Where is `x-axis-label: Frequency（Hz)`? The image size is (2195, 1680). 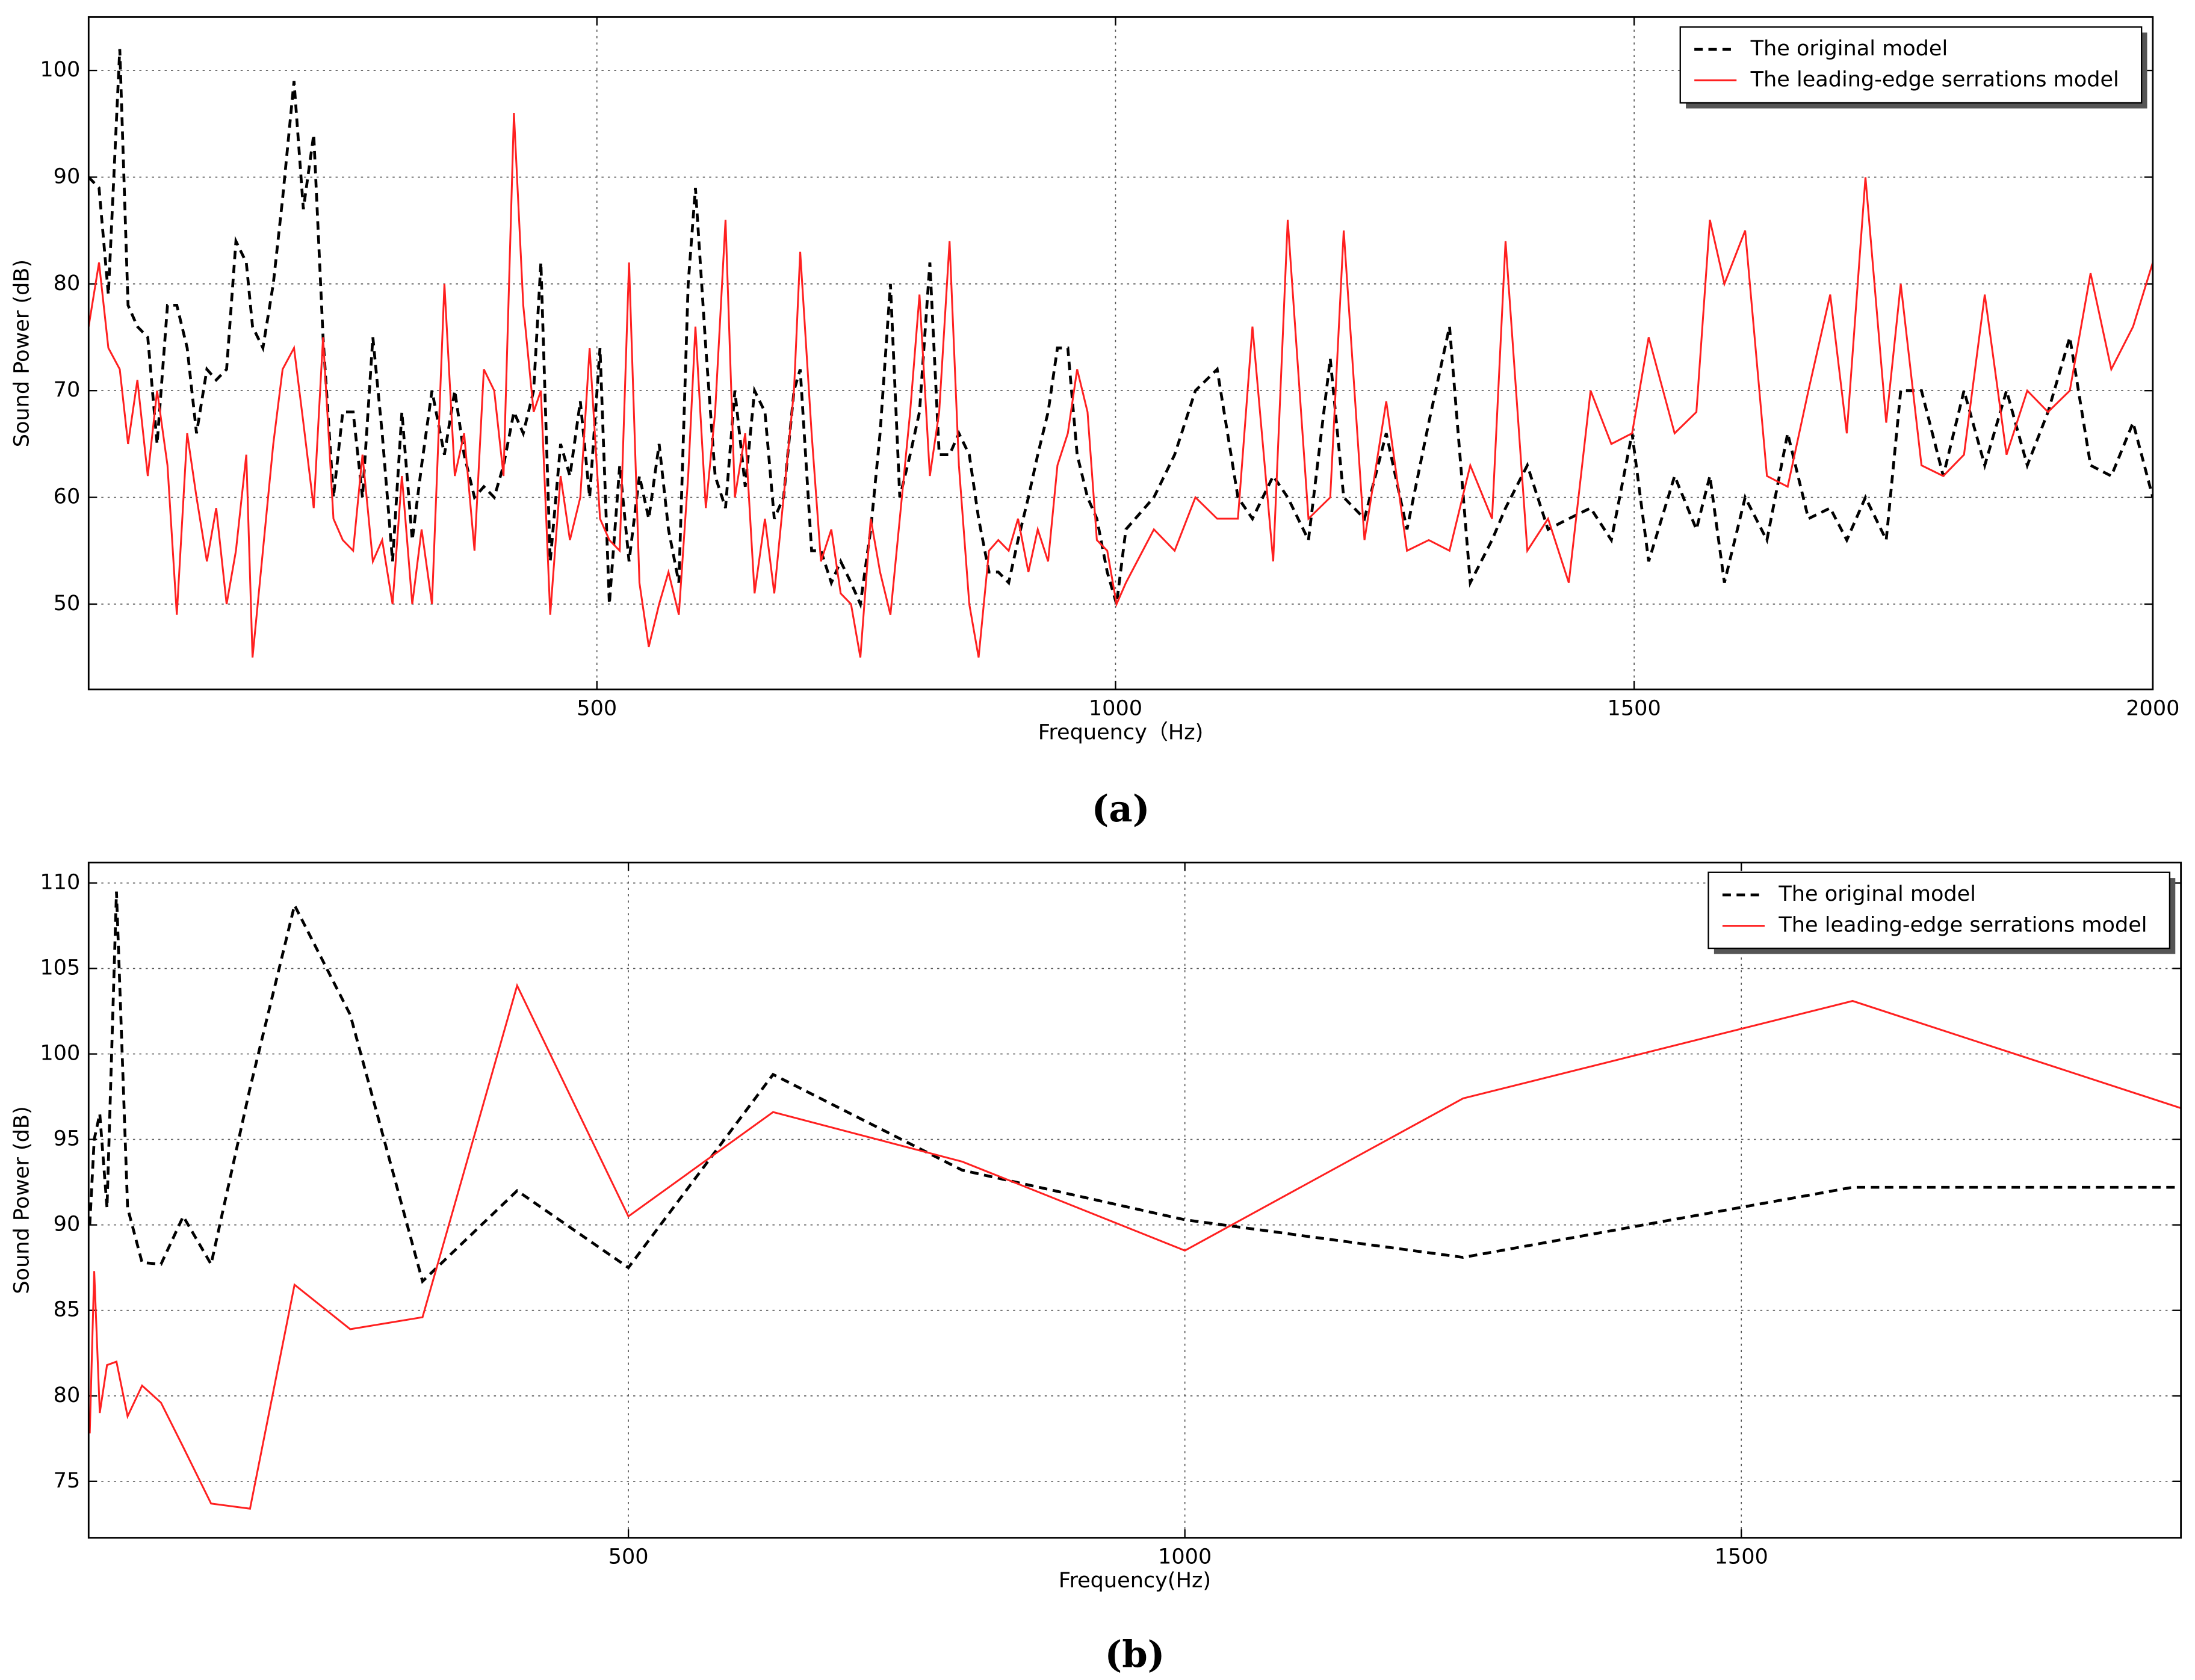
x-axis-label: Frequency（Hz) is located at coordinates (1121, 732).